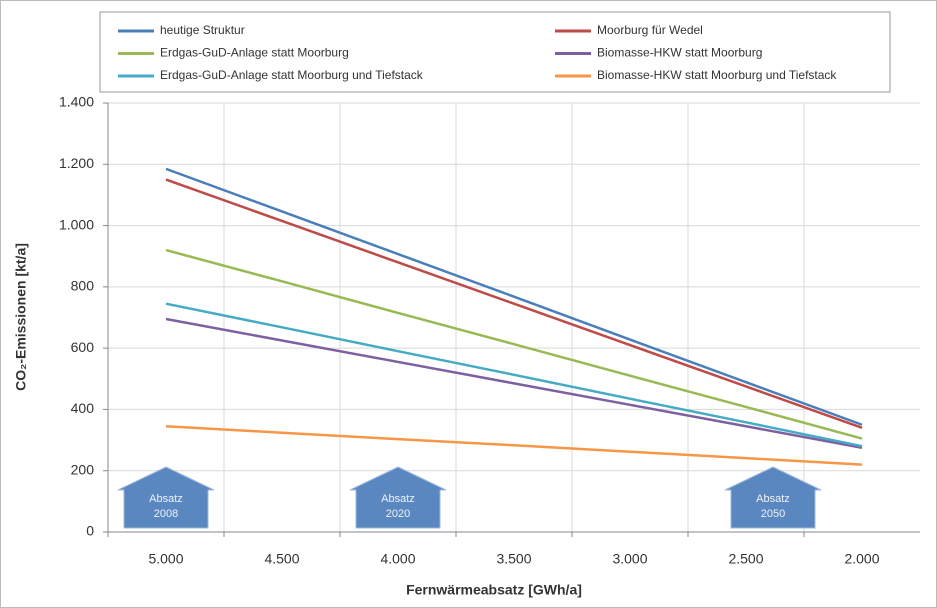  Describe the element at coordinates (514, 445) in the screenshot. I see `series-line` at that location.